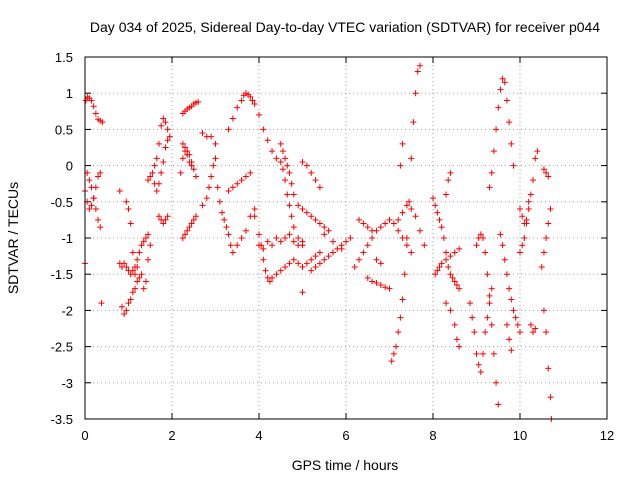 Image resolution: width=640 pixels, height=480 pixels. What do you see at coordinates (13, 238) in the screenshot?
I see `y-axis-label: SDTVAR / TECUs` at bounding box center [13, 238].